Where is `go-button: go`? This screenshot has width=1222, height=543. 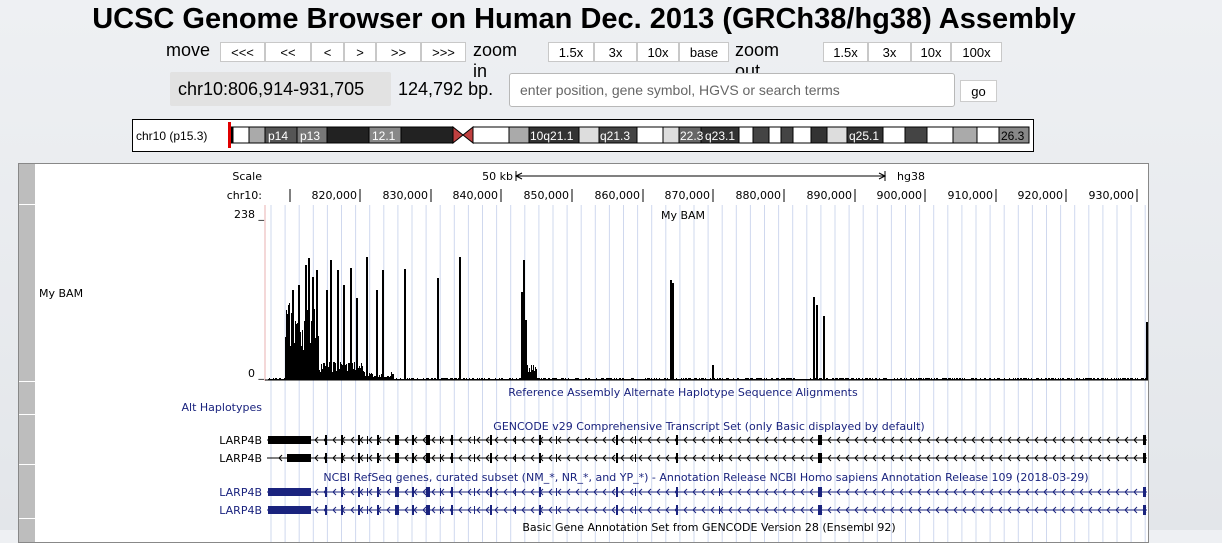
go-button: go is located at coordinates (978, 91).